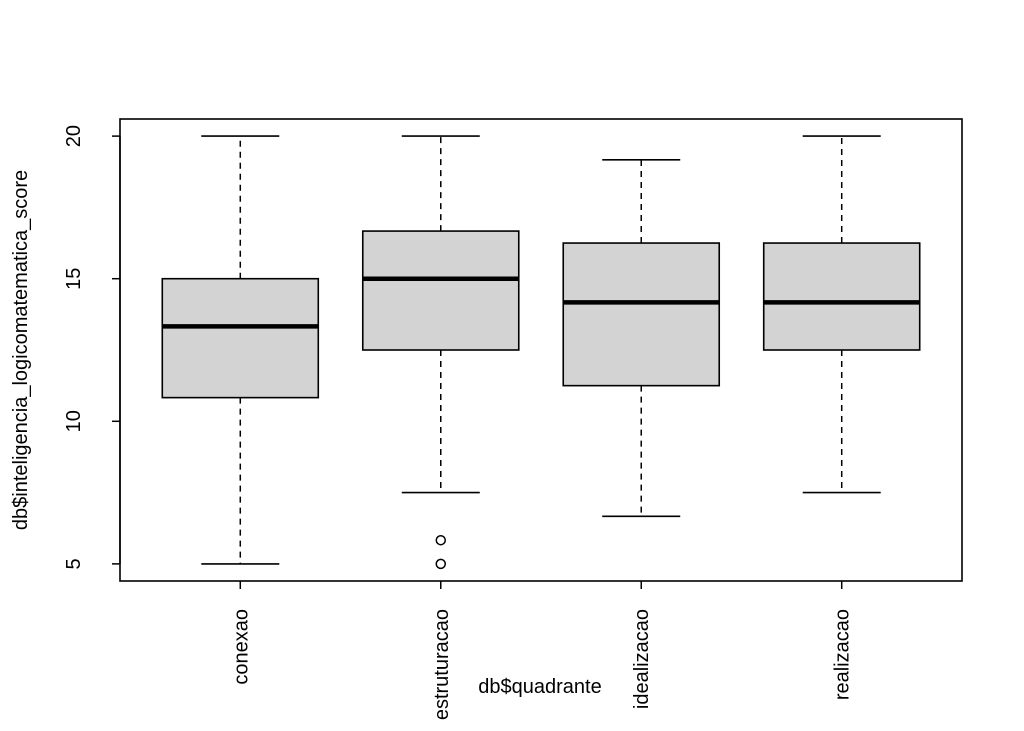 This screenshot has height=731, width=1024. Describe the element at coordinates (843, 654) in the screenshot. I see `x-tick-label: realizacao` at that location.